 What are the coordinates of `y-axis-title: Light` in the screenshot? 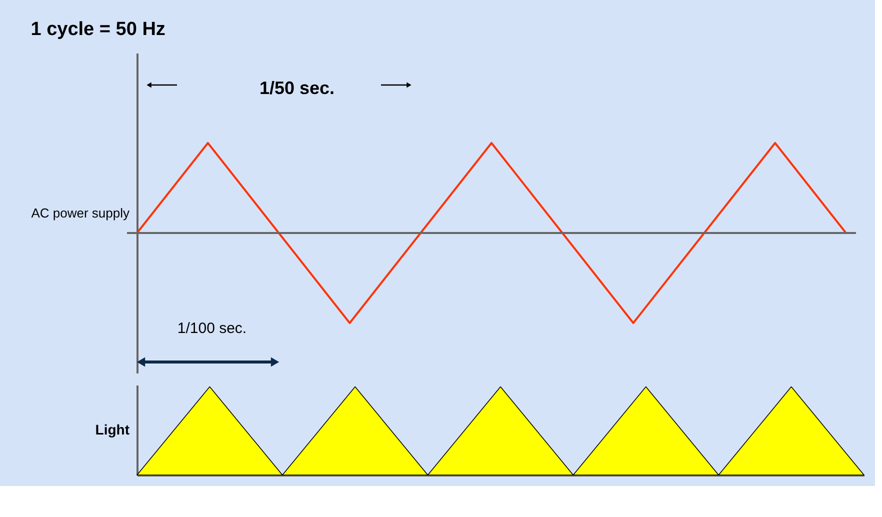 It's located at (112, 430).